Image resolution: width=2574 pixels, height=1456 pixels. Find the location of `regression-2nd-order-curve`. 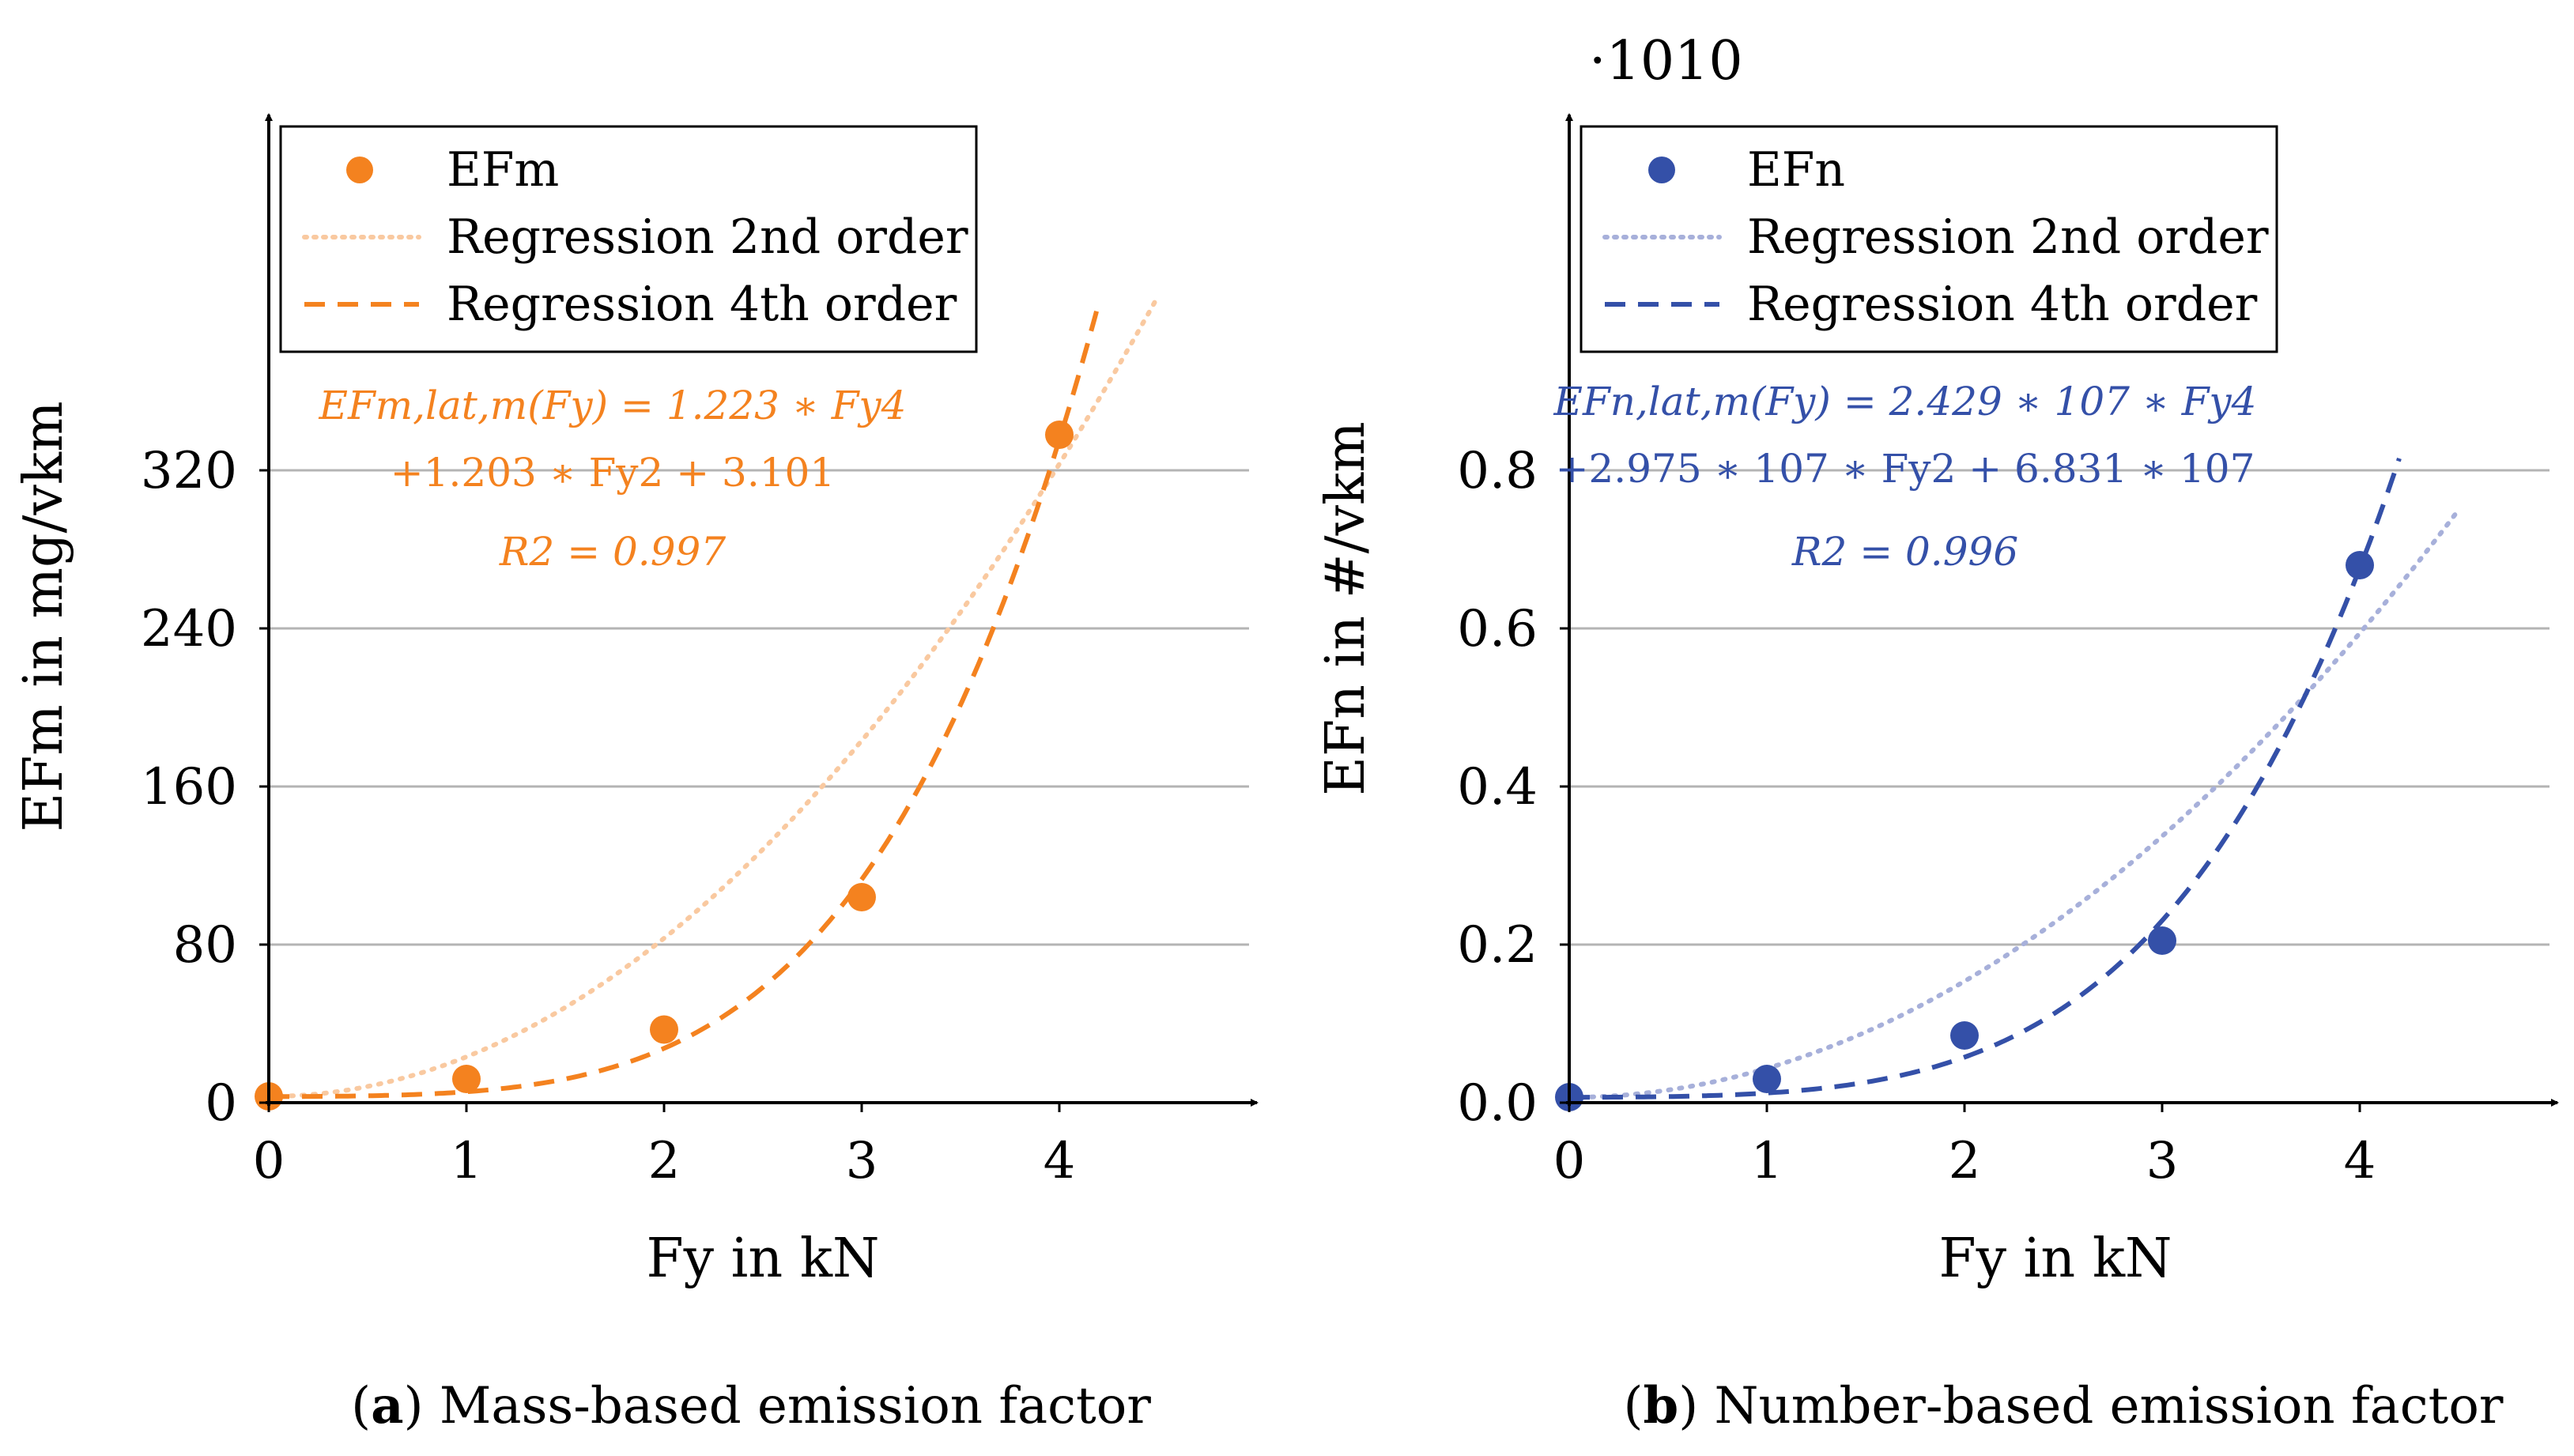

regression-2nd-order-curve is located at coordinates (2014, 803).